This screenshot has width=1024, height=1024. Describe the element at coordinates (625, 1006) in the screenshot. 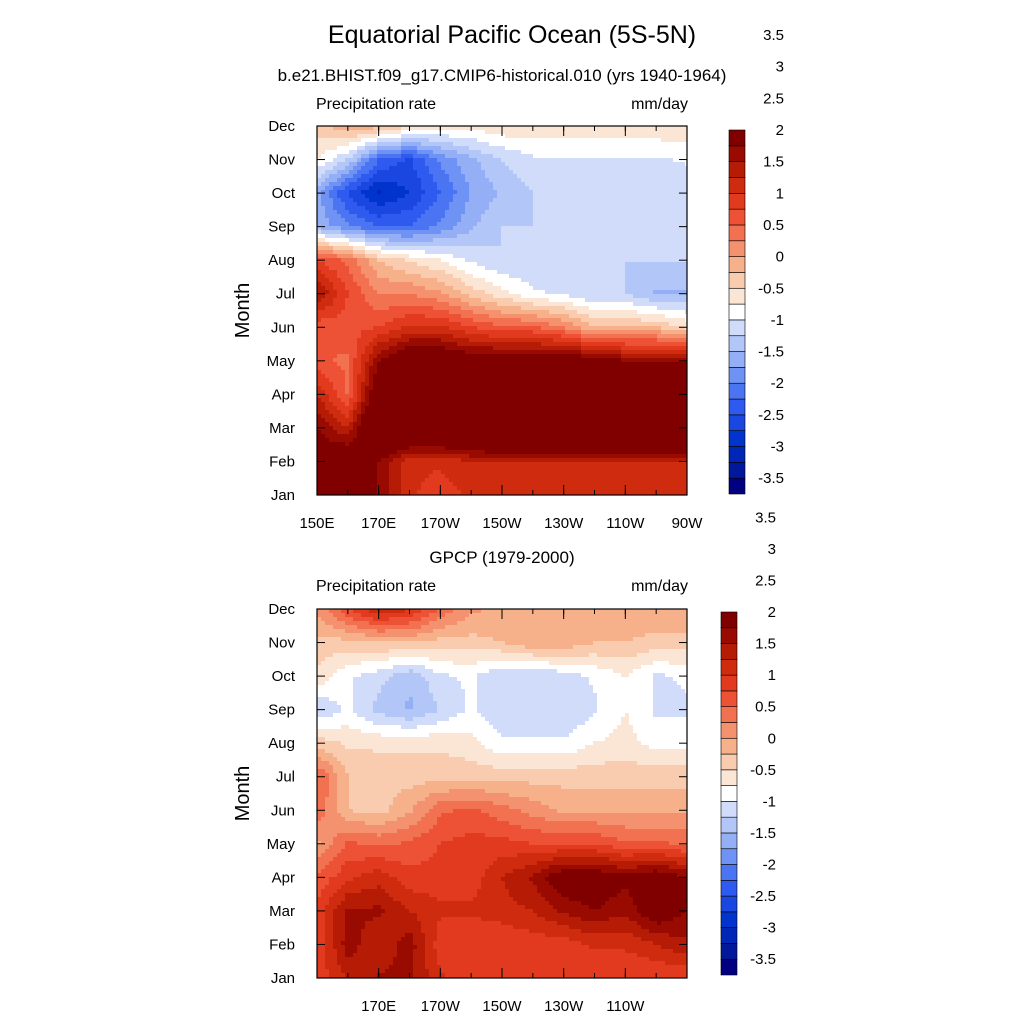

I see `x-tick-label: 110W` at that location.